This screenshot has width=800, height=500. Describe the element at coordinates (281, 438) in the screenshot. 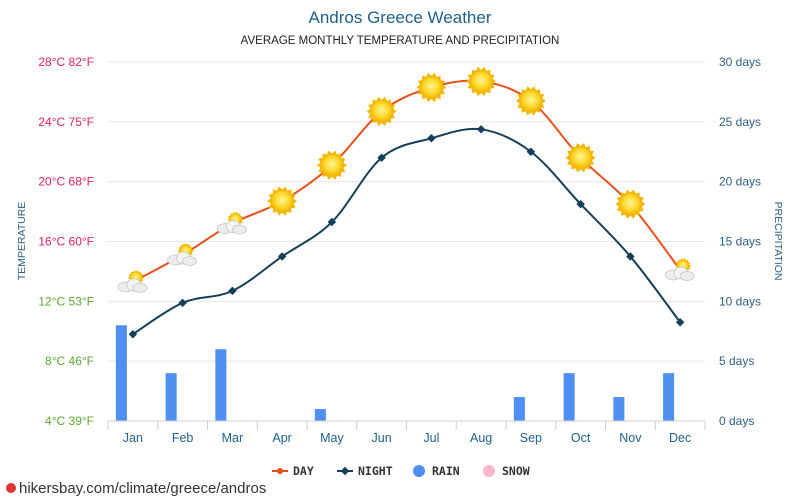

I see `x-tick-label: Apr` at that location.